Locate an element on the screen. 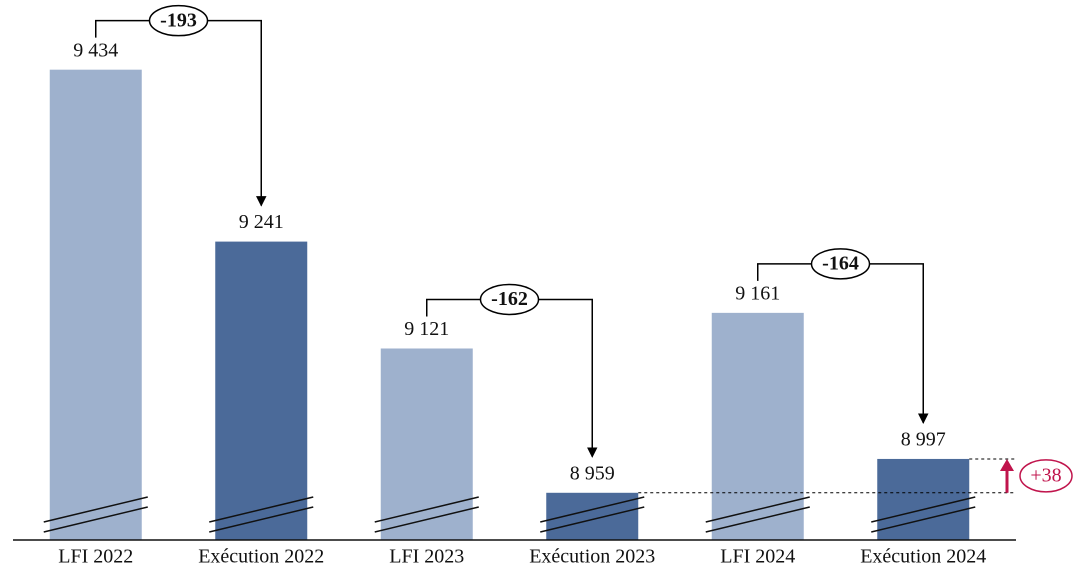 The width and height of the screenshot is (1081, 586). highlight-arrowhead is located at coordinates (1007, 464).